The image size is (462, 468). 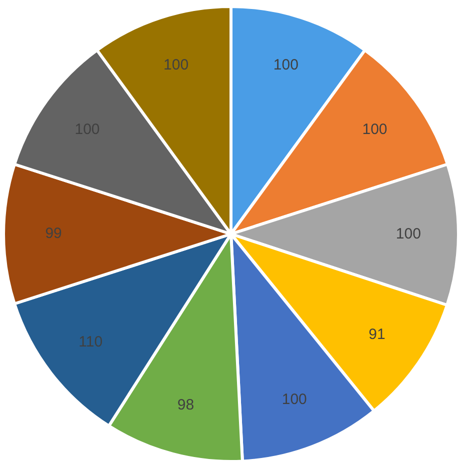 I want to click on data-label: 91, so click(x=377, y=334).